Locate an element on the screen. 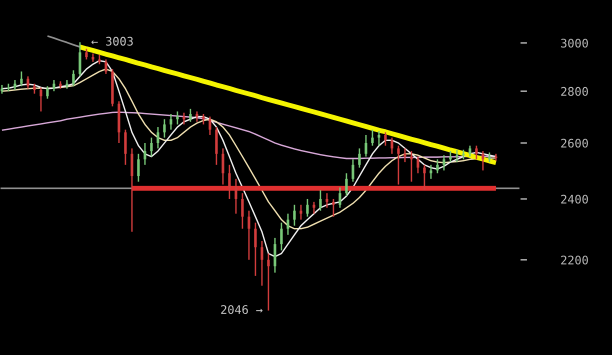  line-series is located at coordinates (63, 41).